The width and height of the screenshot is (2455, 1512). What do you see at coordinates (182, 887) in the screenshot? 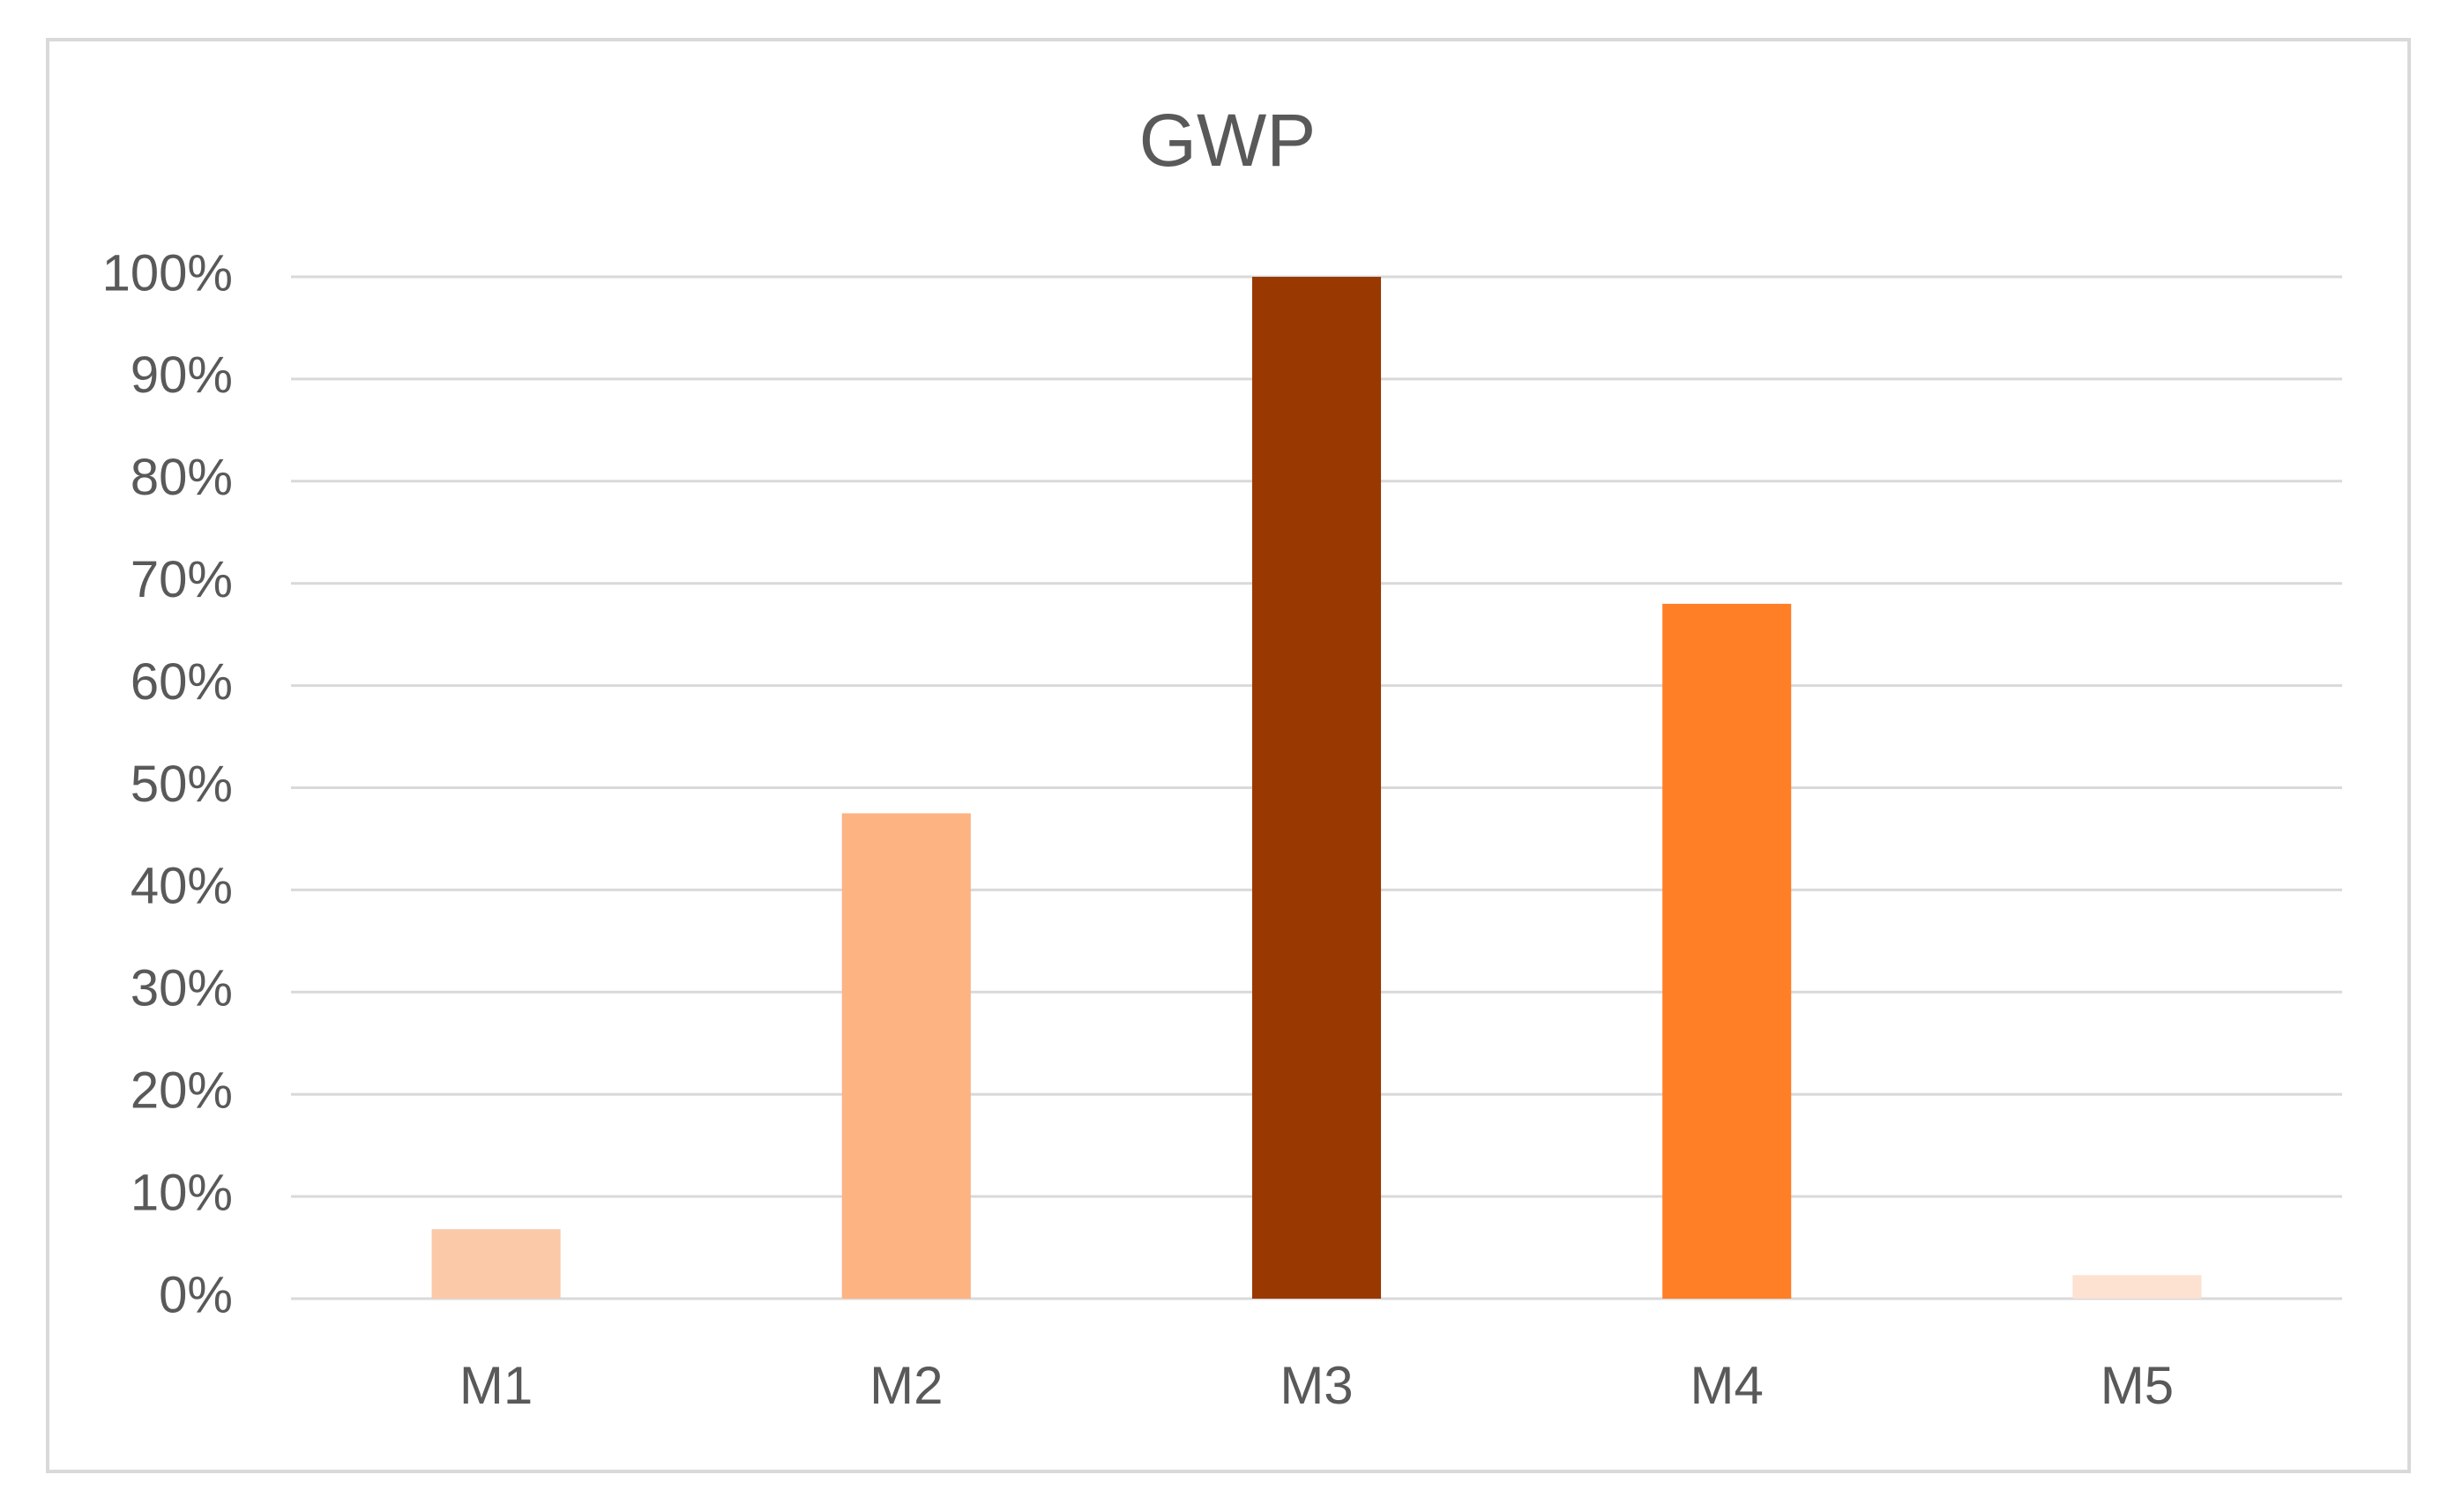
I see `y-tick-label: 40%` at bounding box center [182, 887].